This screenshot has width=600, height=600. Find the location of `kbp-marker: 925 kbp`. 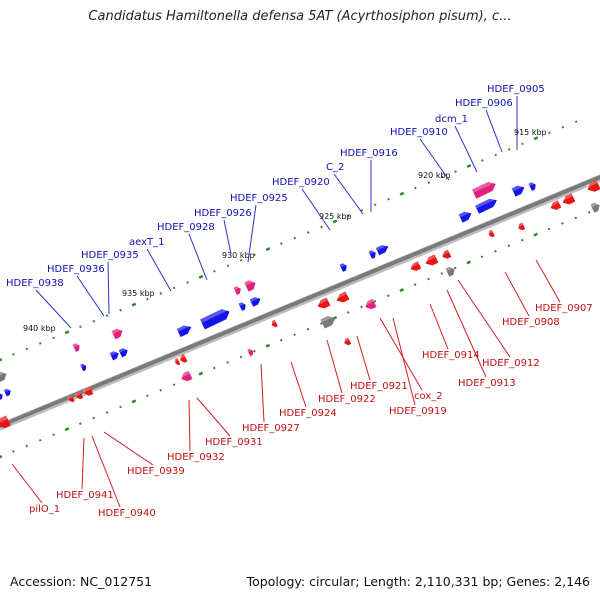

kbp-marker: 925 kbp is located at coordinates (335, 216).